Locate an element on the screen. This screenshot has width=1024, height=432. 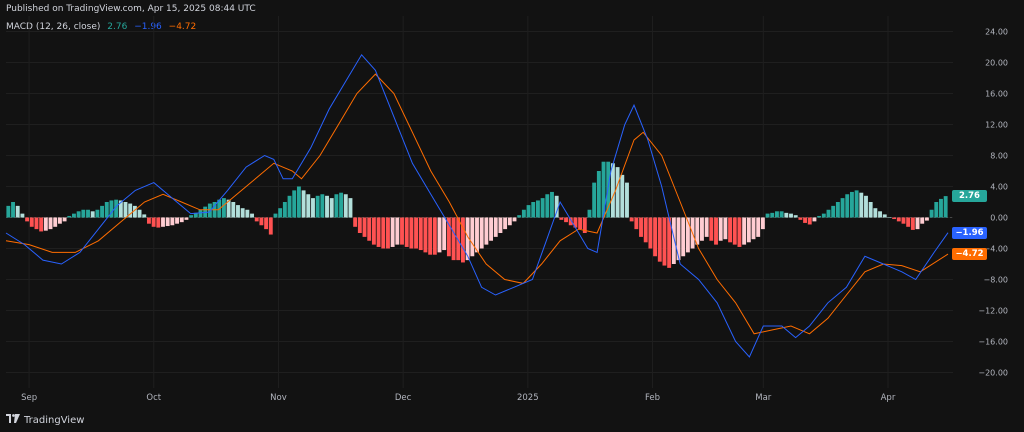
y-tick-label: 4.00 is located at coordinates (999, 187).